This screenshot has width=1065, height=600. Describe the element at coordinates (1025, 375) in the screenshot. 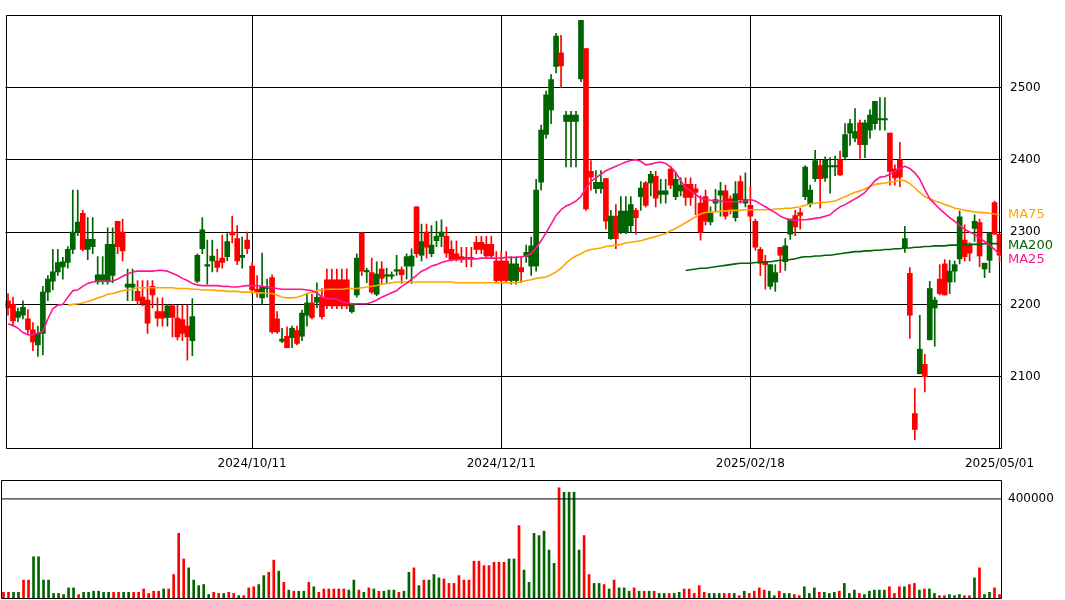

I see `y-tick-label: 2100` at that location.